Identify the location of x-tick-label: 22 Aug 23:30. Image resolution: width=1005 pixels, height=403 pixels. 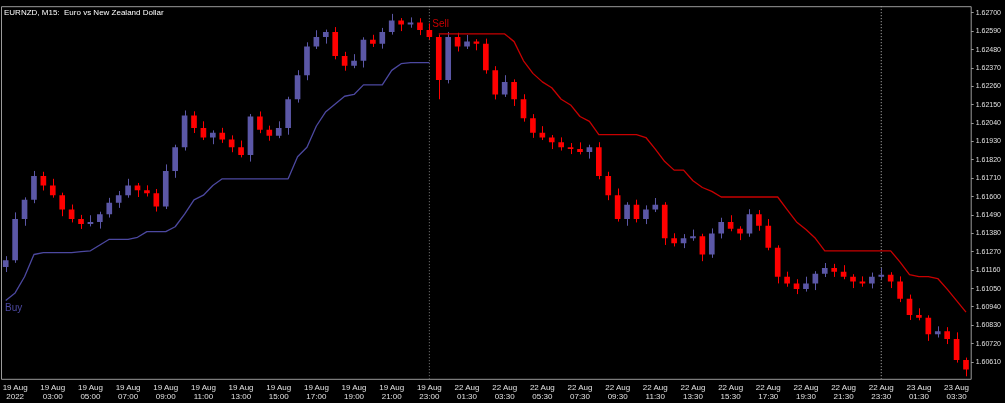
(881, 392).